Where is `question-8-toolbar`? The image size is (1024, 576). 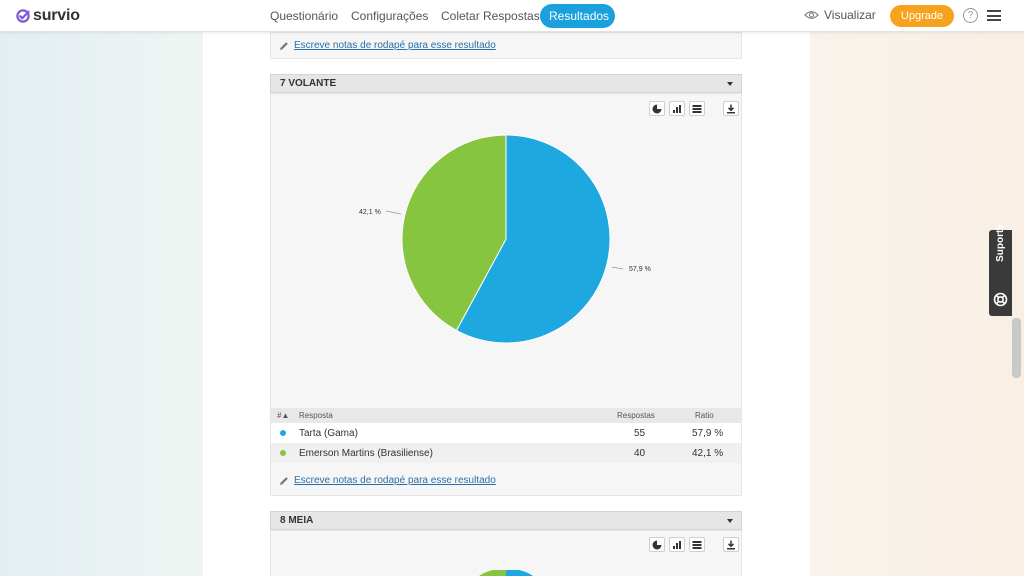 question-8-toolbar is located at coordinates (694, 544).